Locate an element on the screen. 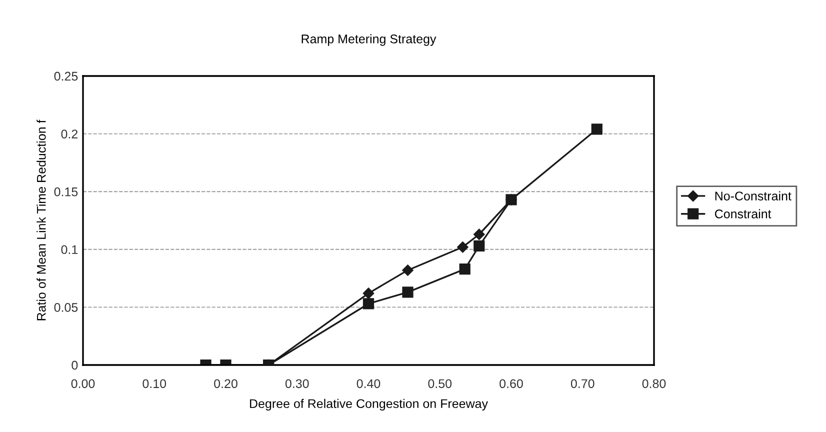  y-tick-label: 0.2 is located at coordinates (69, 134).